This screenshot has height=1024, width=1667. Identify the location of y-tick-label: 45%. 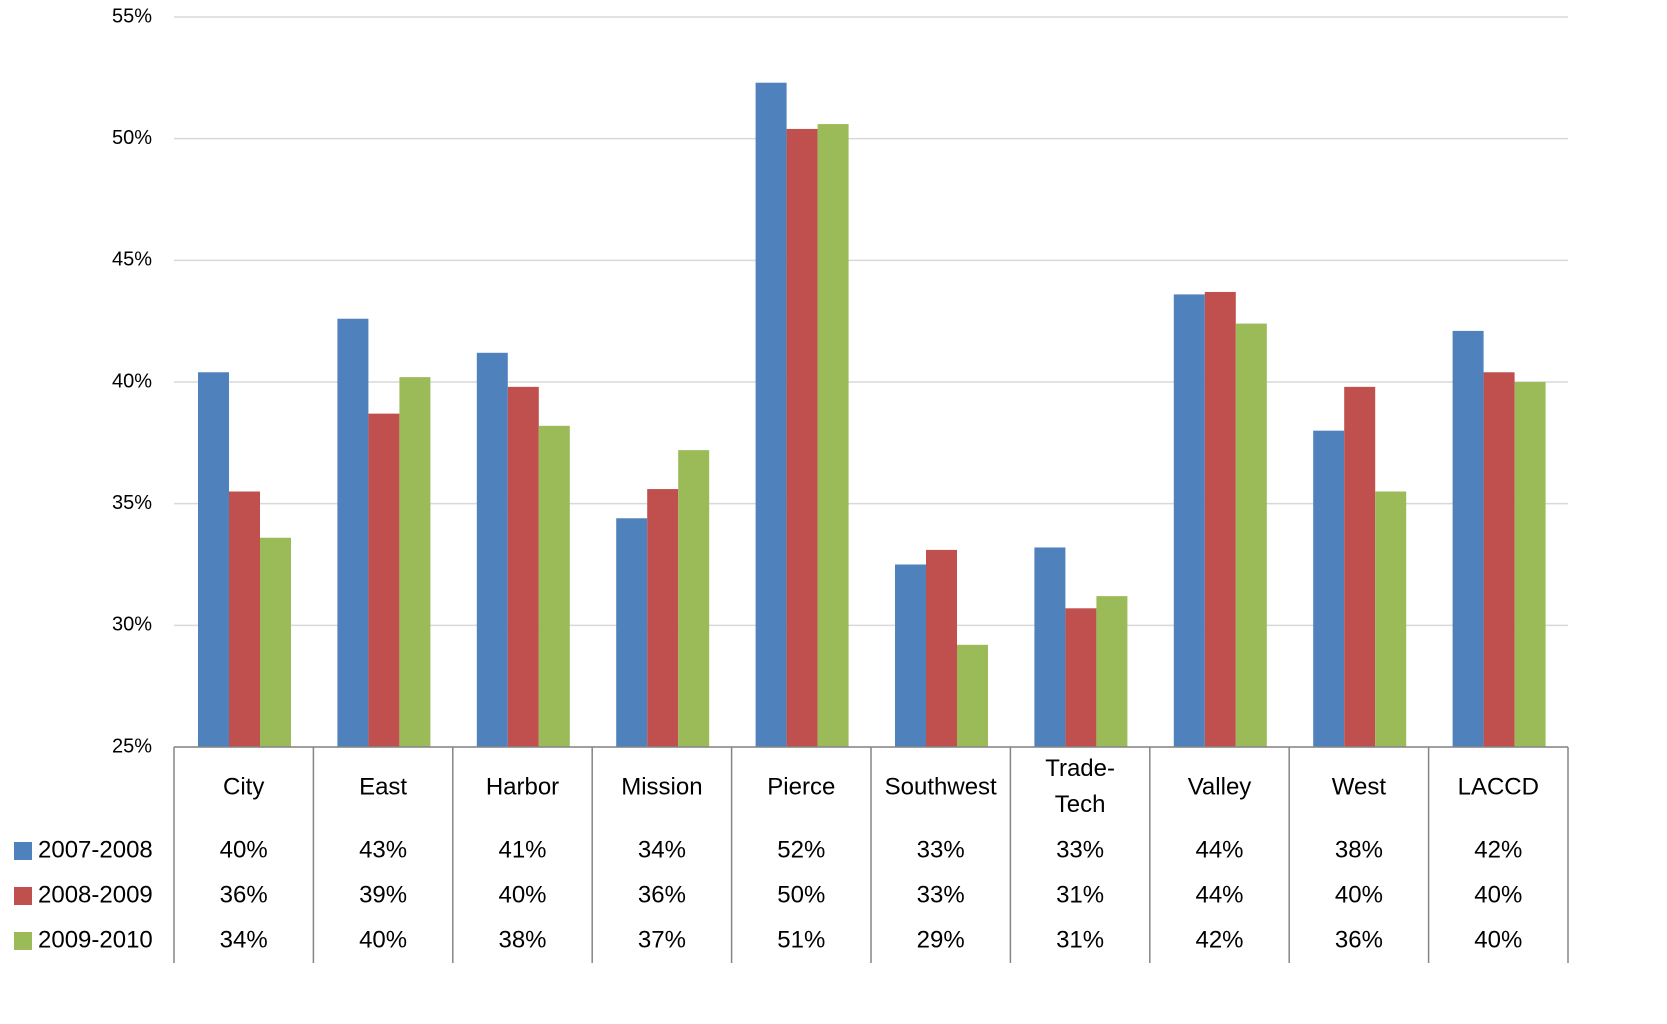
(132, 260).